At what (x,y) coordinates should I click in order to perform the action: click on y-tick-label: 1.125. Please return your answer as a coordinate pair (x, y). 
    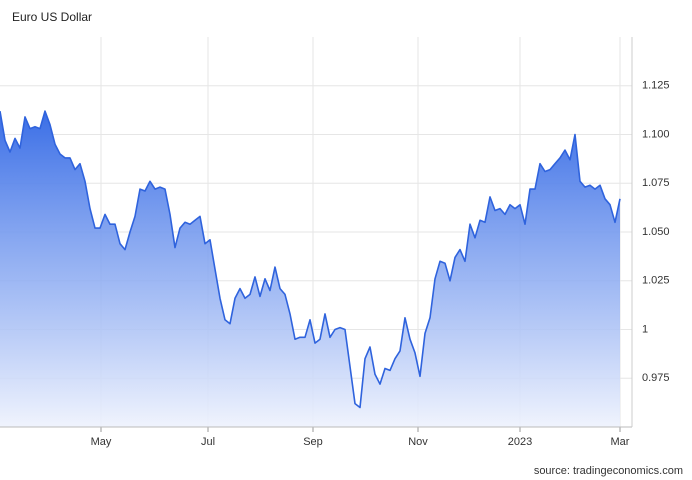
    Looking at the image, I should click on (656, 86).